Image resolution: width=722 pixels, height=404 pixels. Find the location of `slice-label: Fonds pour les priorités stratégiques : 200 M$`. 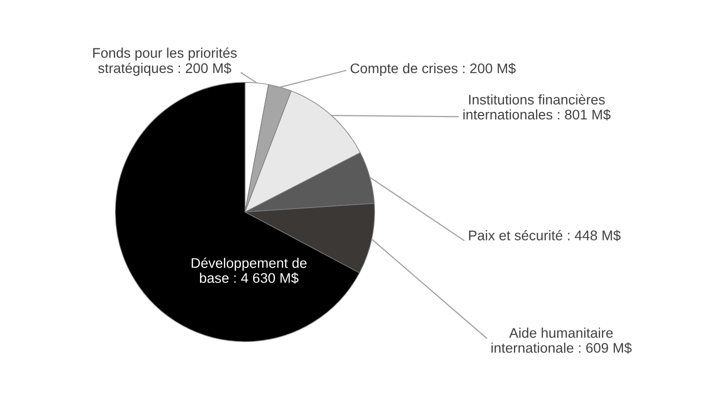

slice-label: Fonds pour les priorités stratégiques : 200 M$ is located at coordinates (165, 62).